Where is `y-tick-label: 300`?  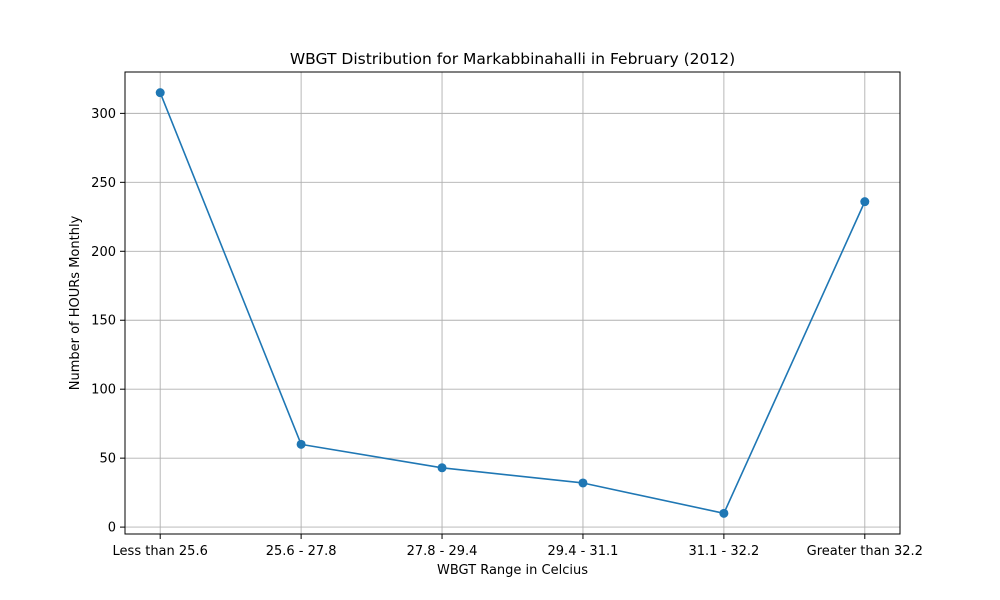
y-tick-label: 300 is located at coordinates (103, 114).